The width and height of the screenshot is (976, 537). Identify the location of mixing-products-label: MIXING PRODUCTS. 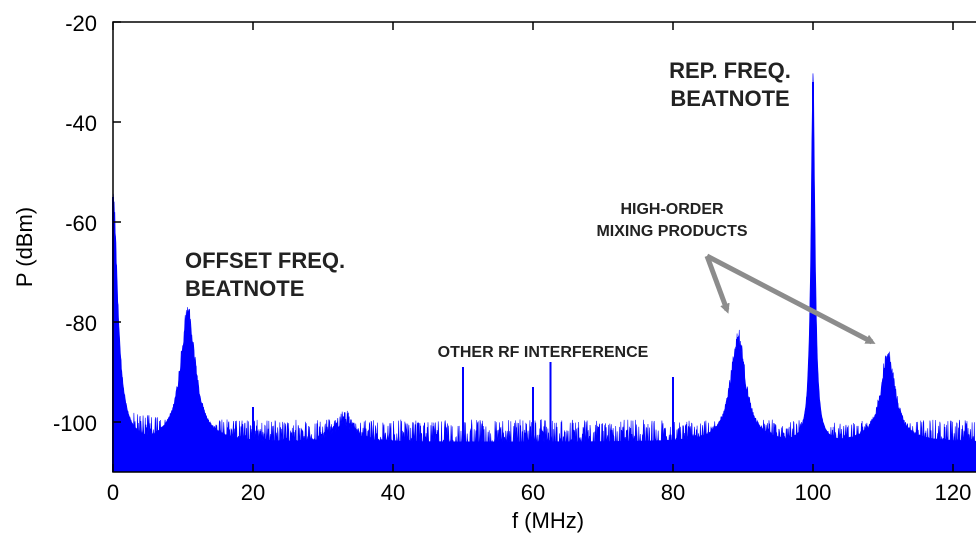
(671, 231).